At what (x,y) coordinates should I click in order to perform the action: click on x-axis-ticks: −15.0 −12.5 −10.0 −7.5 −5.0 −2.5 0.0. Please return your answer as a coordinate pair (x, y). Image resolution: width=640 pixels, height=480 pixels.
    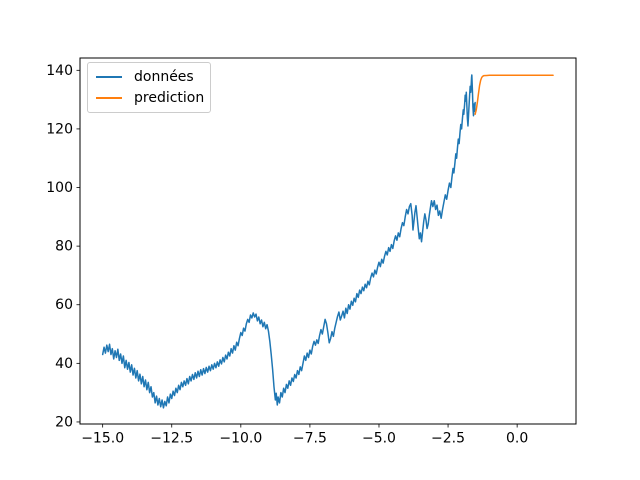
    Looking at the image, I should click on (304, 435).